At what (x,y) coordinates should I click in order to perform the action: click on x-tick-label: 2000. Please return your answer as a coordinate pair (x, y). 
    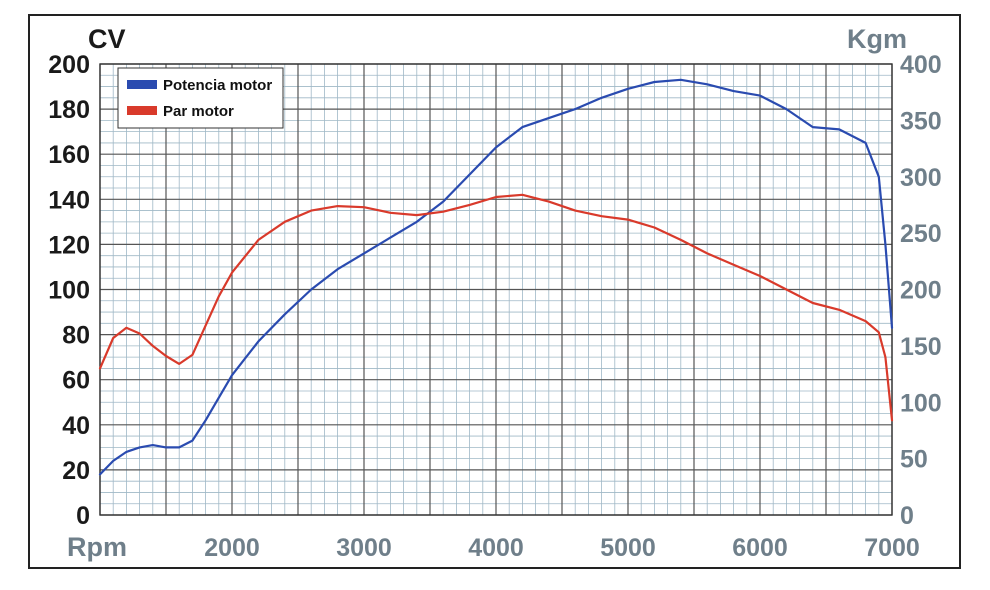
    Looking at the image, I should click on (232, 548).